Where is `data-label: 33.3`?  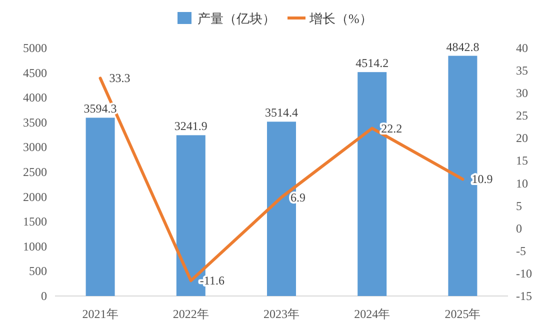 data-label: 33.3 is located at coordinates (119, 78).